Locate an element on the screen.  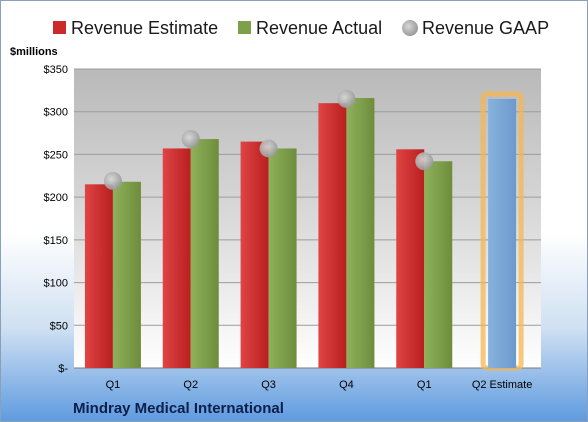
y-tick-label: $250 is located at coordinates (56, 155).